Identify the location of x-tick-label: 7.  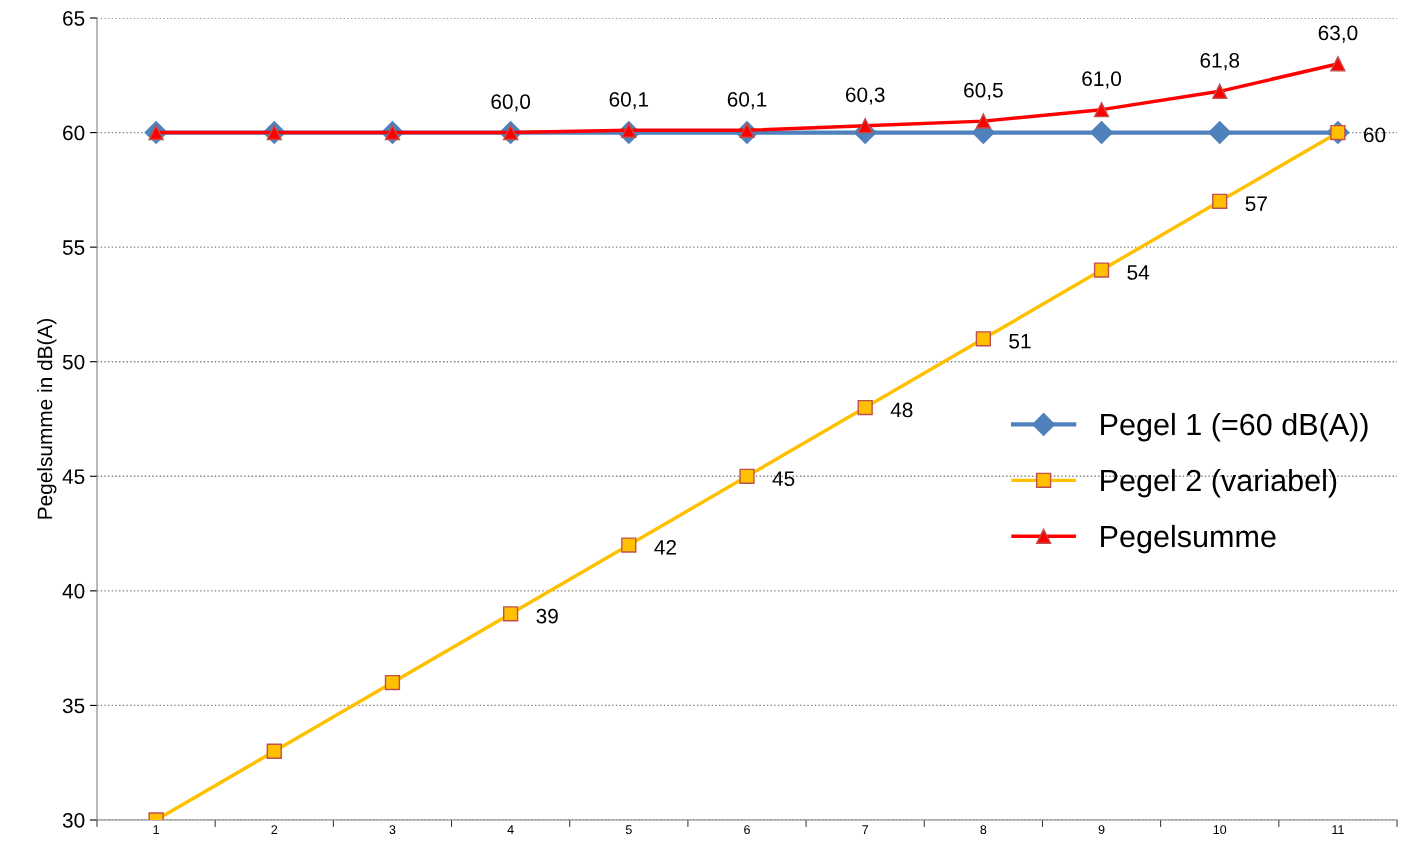
(865, 829).